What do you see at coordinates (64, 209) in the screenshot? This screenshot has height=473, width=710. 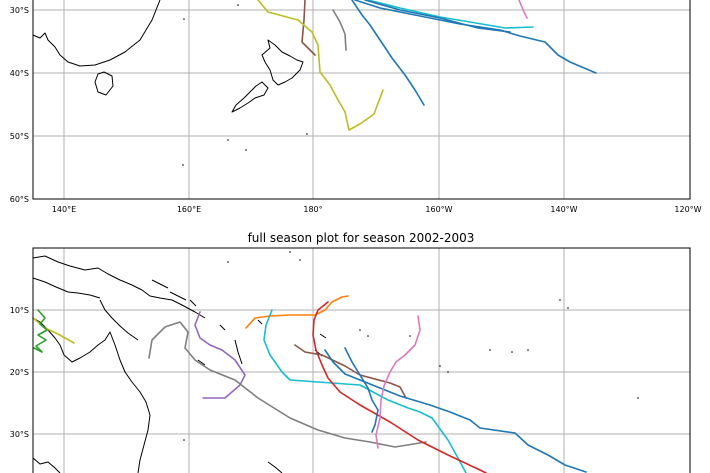 I see `x-tick-label: 140°E` at bounding box center [64, 209].